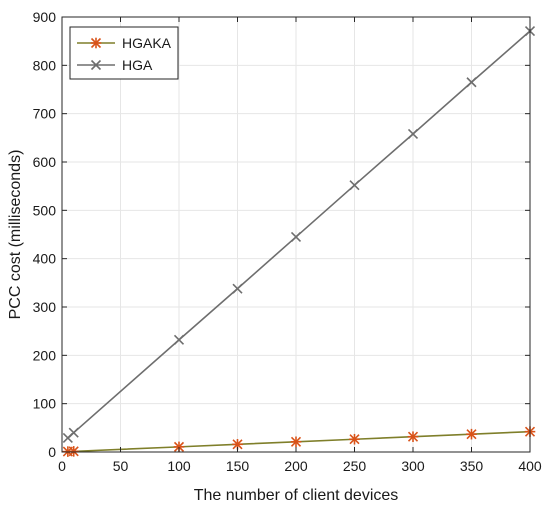 The height and width of the screenshot is (512, 550). I want to click on legend: HGAKA HGA, so click(124, 53).